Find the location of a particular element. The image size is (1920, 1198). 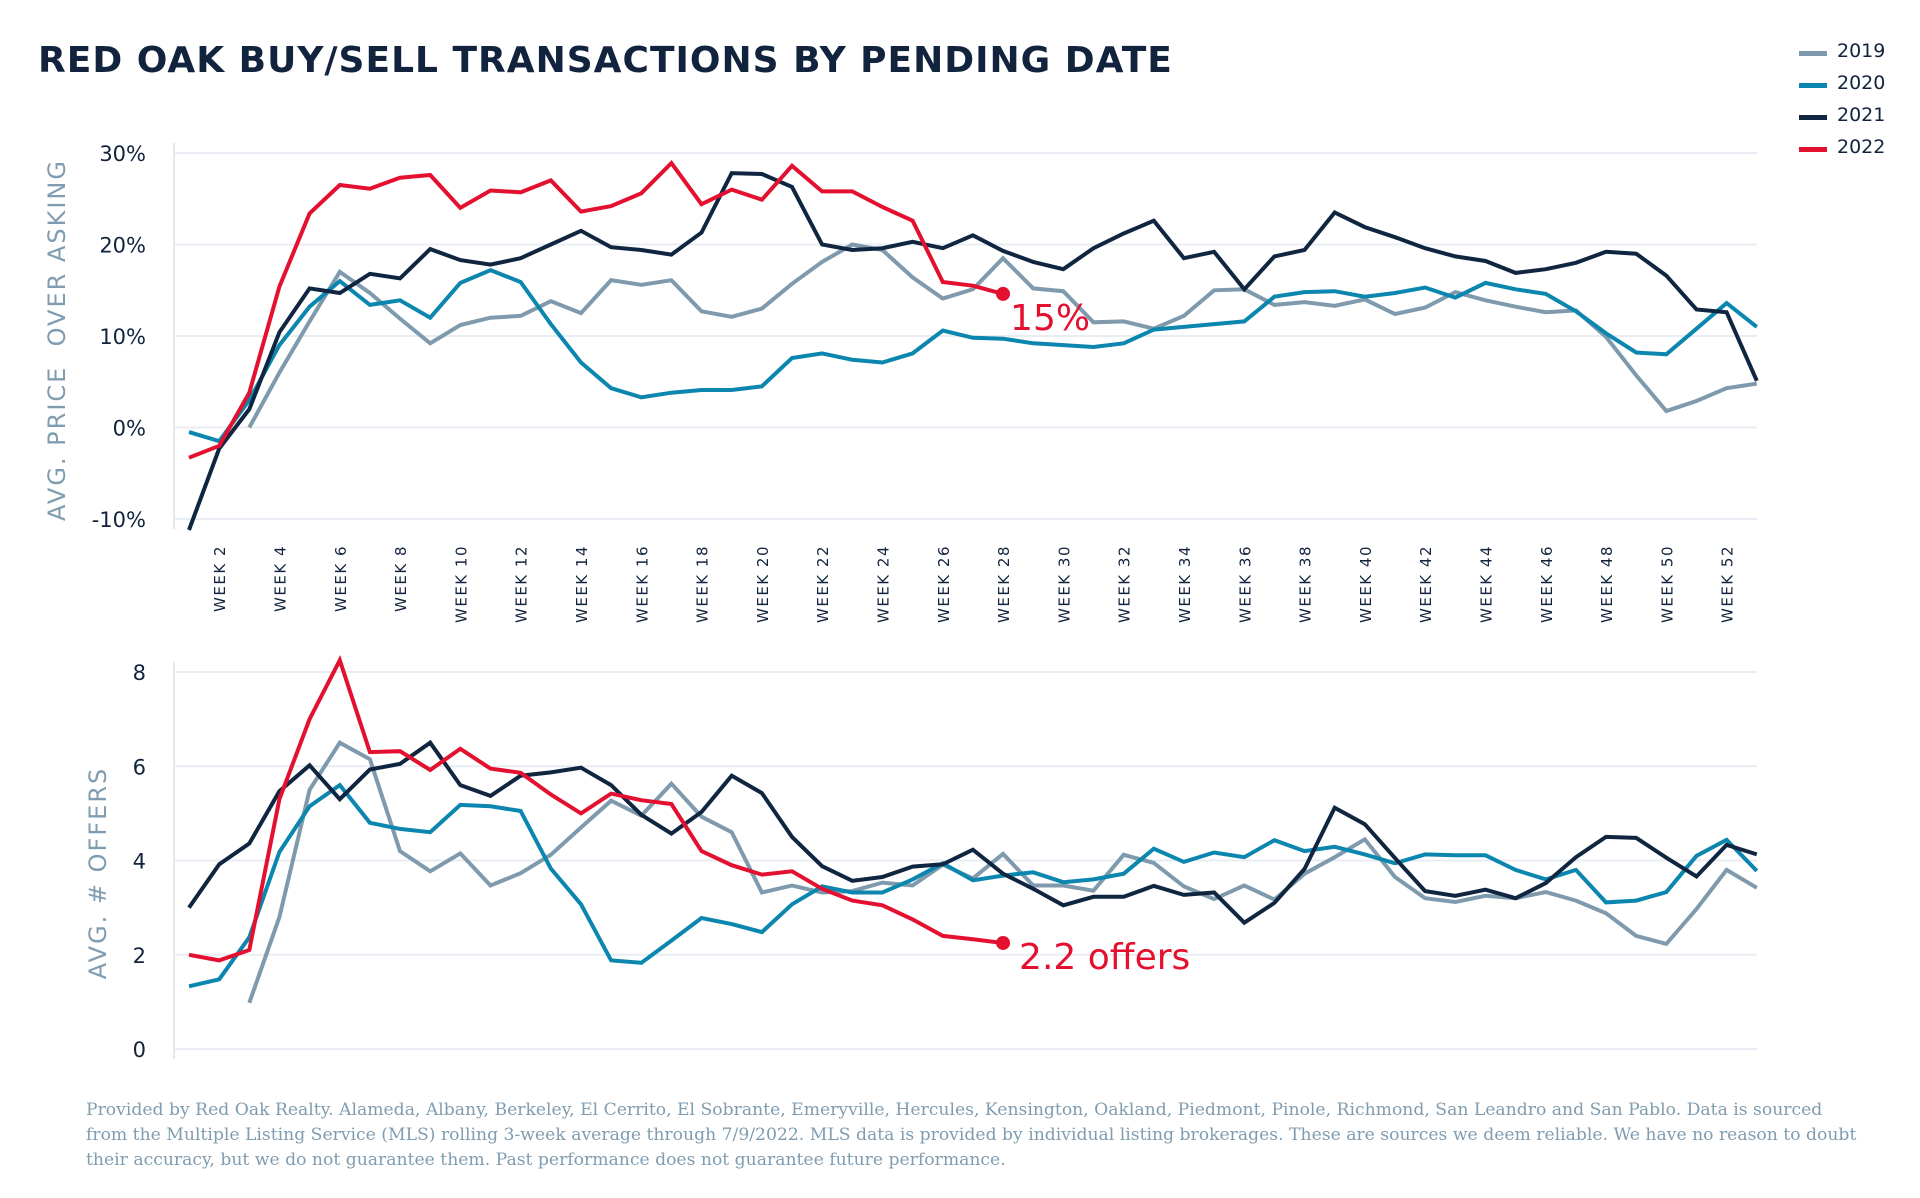

legend-label-2021: 2021 is located at coordinates (1861, 115).